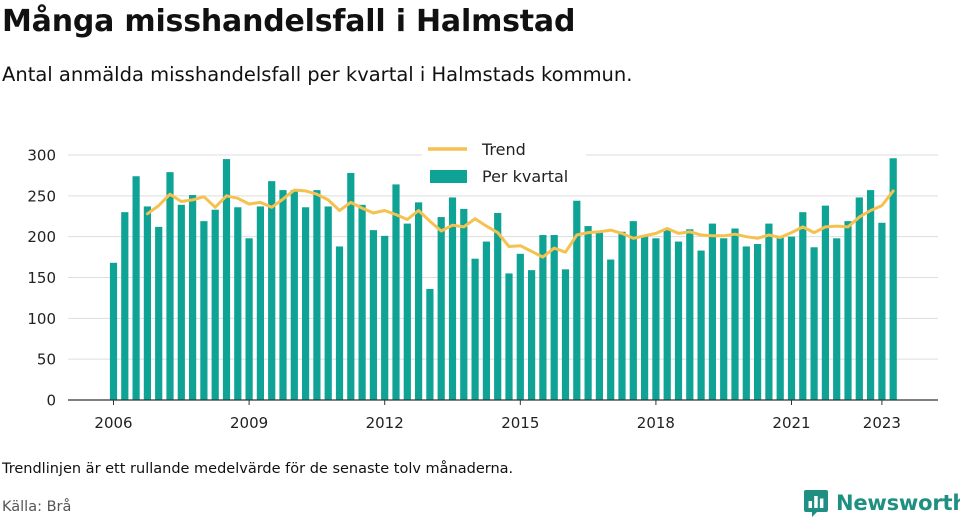  Describe the element at coordinates (113, 423) in the screenshot. I see `x-tick-label: 2006` at that location.